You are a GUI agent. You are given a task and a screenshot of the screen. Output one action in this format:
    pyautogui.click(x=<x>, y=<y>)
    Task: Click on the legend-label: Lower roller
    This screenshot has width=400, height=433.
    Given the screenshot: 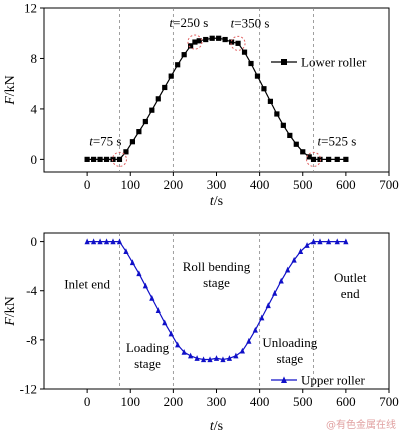 What is the action you would take?
    pyautogui.click(x=334, y=62)
    